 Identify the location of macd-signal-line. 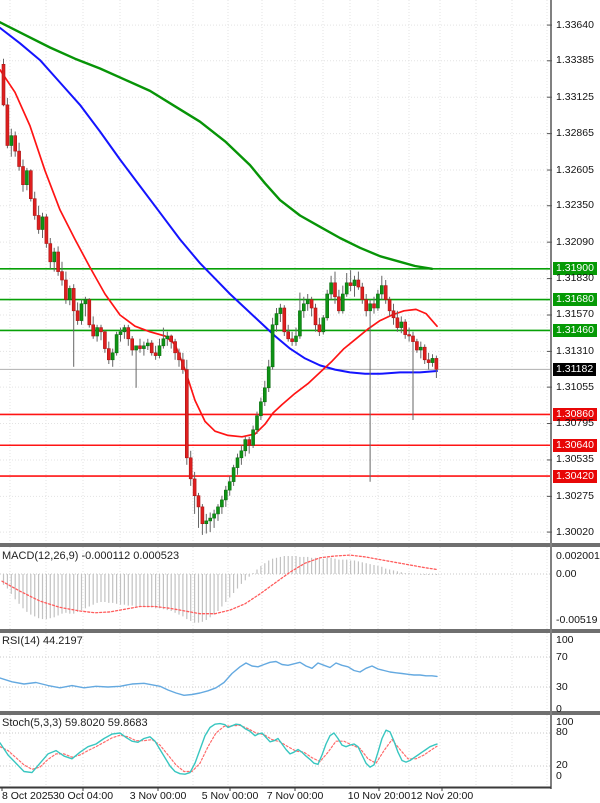
(219, 584).